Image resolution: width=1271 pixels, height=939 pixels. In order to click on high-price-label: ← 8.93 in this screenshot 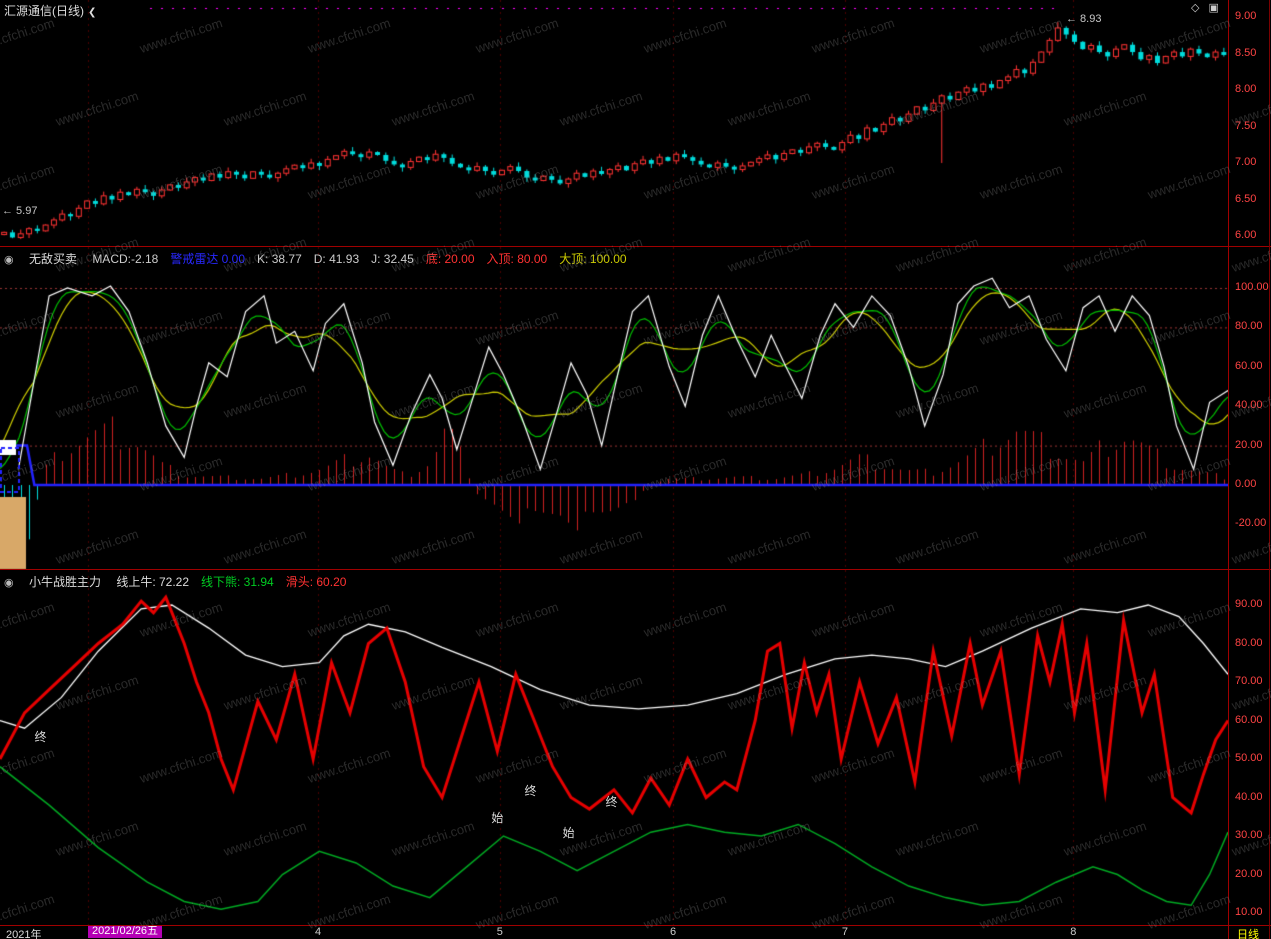, I will do `click(1084, 19)`.